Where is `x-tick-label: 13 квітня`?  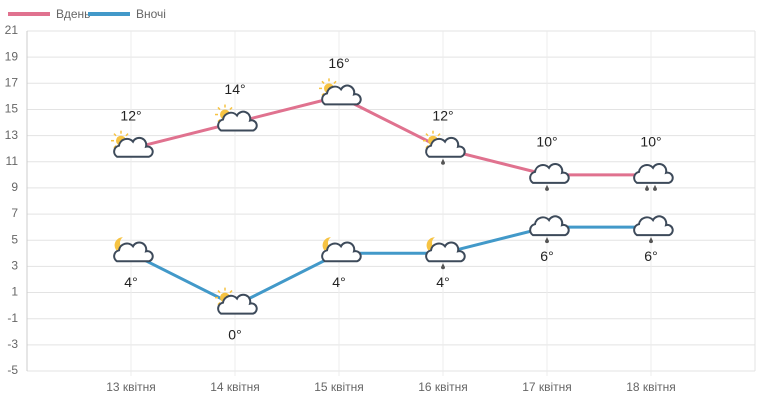 x-tick-label: 13 квітня is located at coordinates (131, 387).